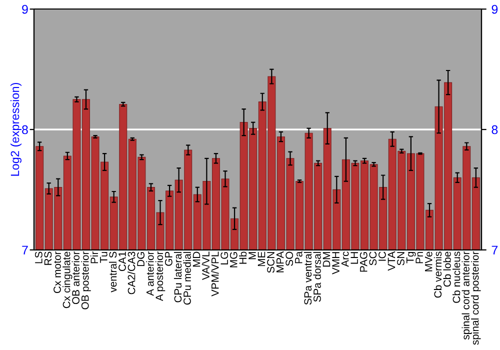  What do you see at coordinates (382, 256) in the screenshot?
I see `x-tick-label: IC` at bounding box center [382, 256].